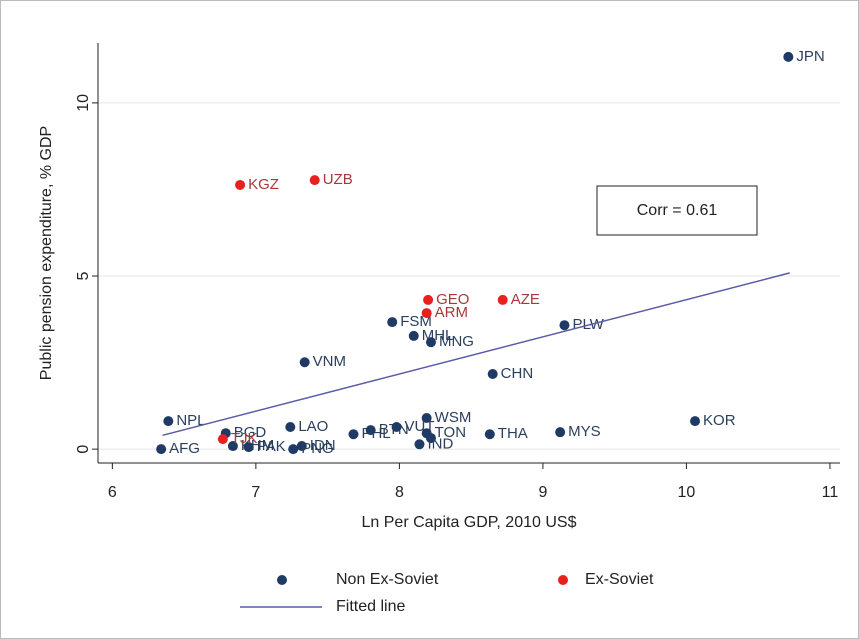  What do you see at coordinates (469, 522) in the screenshot?
I see `x-axis-title: Ln Per Capita GDP, 2010 US$` at bounding box center [469, 522].